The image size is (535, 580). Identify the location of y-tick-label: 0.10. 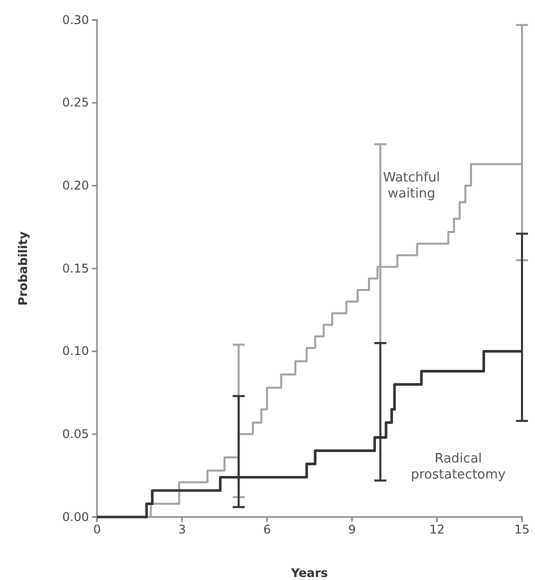
(75, 351).